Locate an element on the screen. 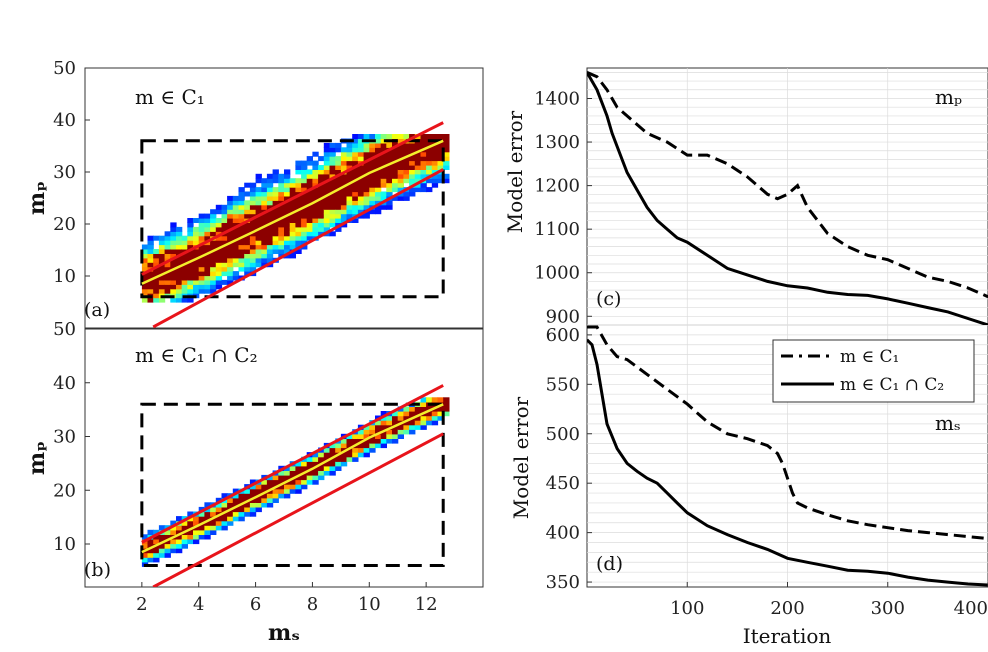 Image resolution: width=988 pixels, height=652 pixels. y-tick-label: 30 is located at coordinates (64, 437).